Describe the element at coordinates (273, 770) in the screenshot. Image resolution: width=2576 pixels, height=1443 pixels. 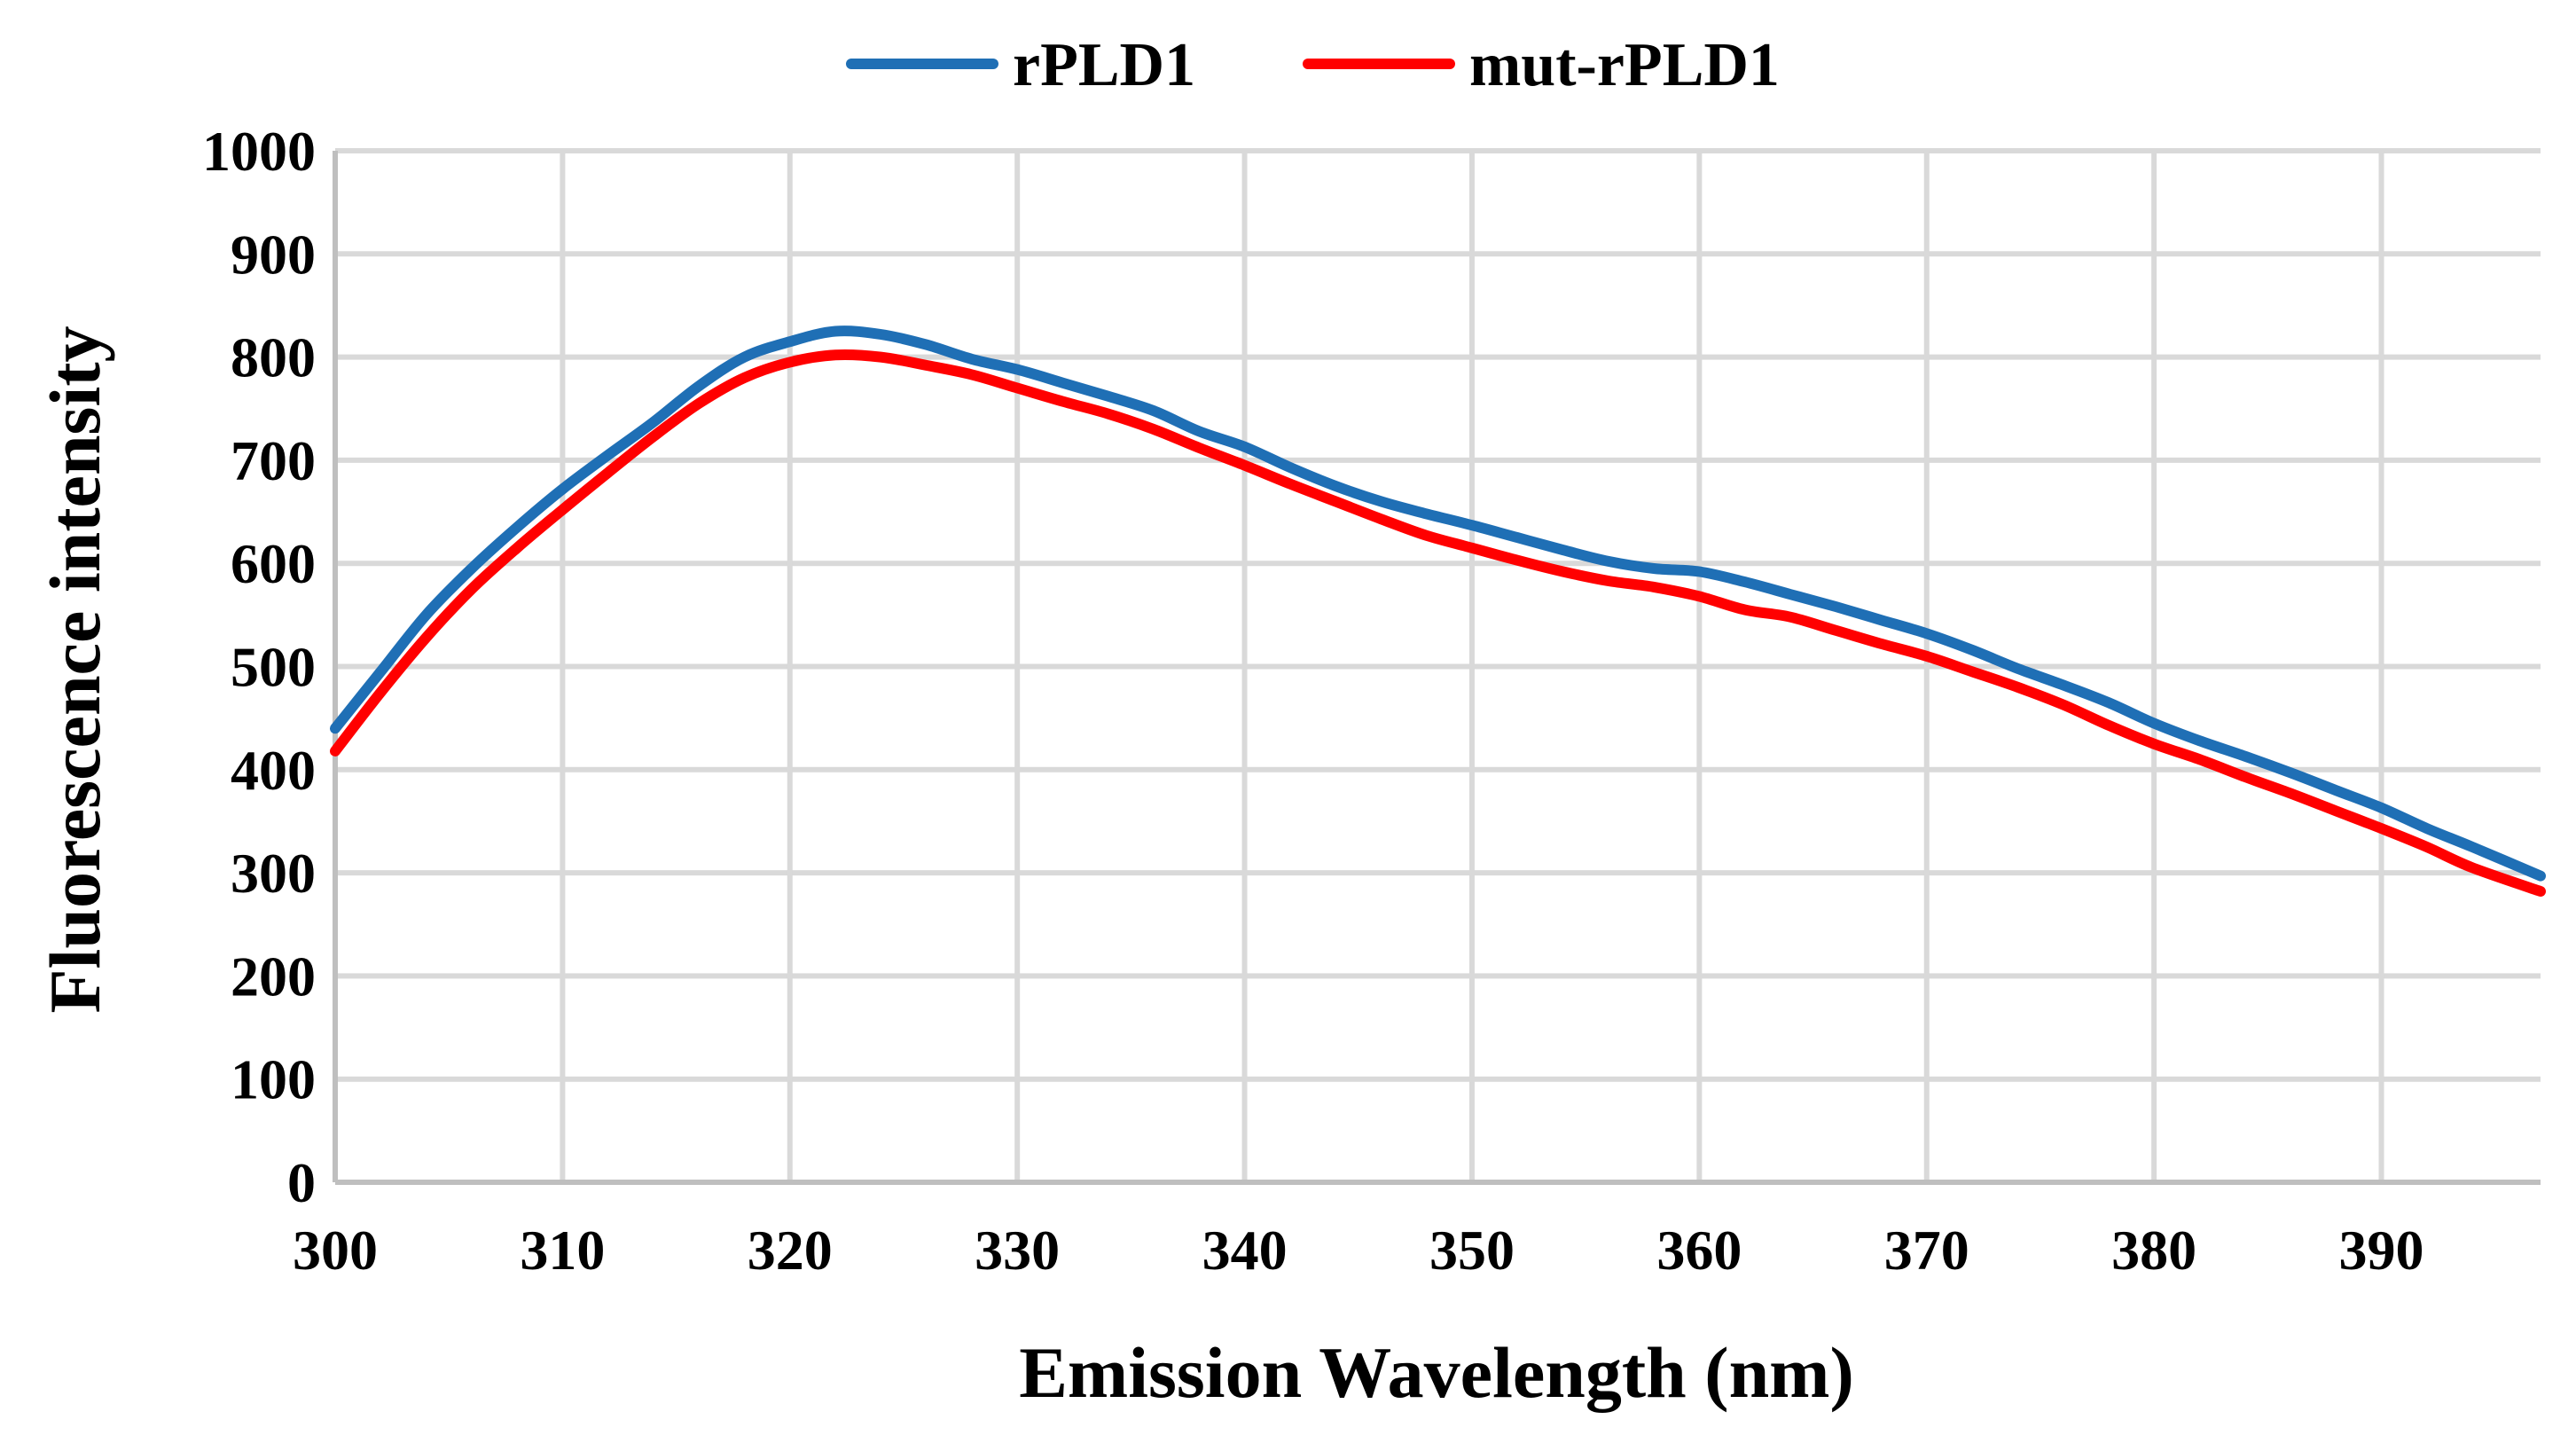
I see `y-tick-label: 400` at that location.